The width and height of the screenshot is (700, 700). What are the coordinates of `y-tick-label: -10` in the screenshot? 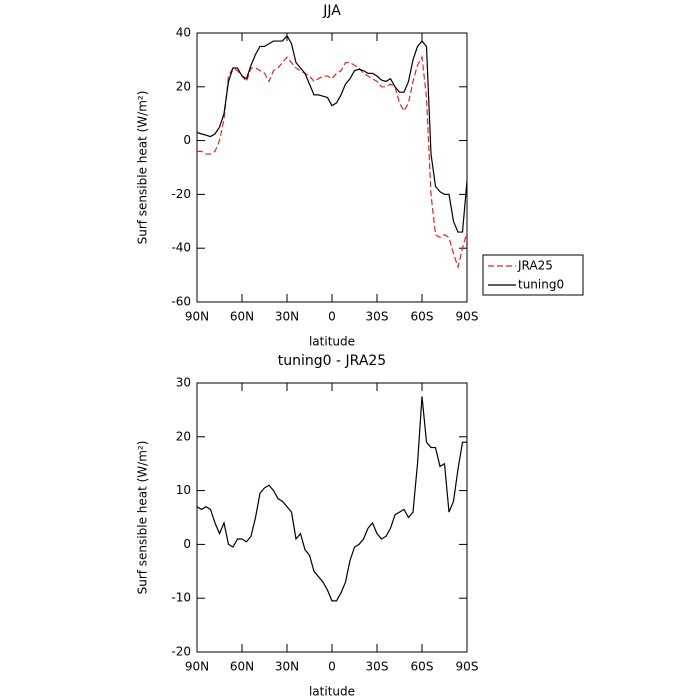 It's located at (181, 598).